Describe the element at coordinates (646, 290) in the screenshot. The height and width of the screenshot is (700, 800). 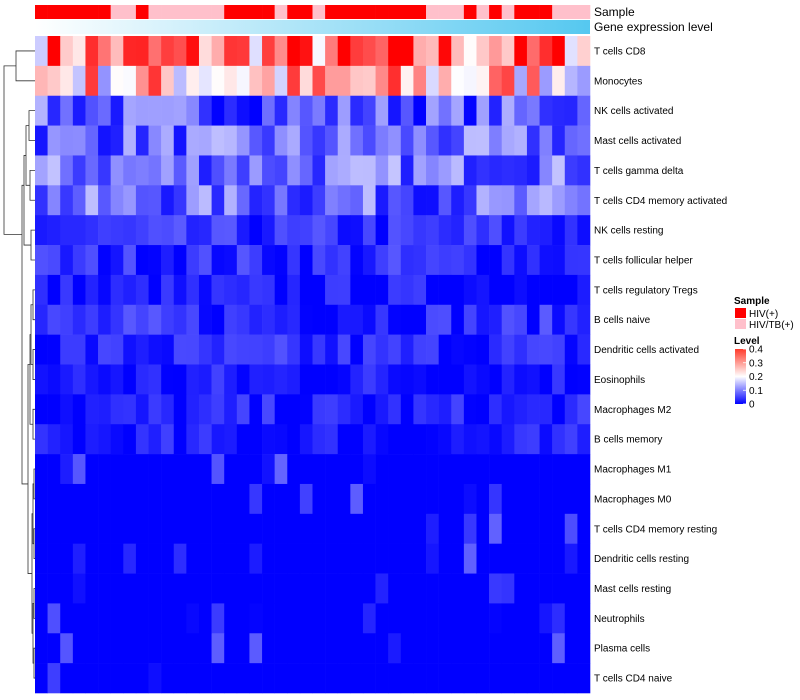
I see `row-label: T cells regulatory Tregs` at that location.